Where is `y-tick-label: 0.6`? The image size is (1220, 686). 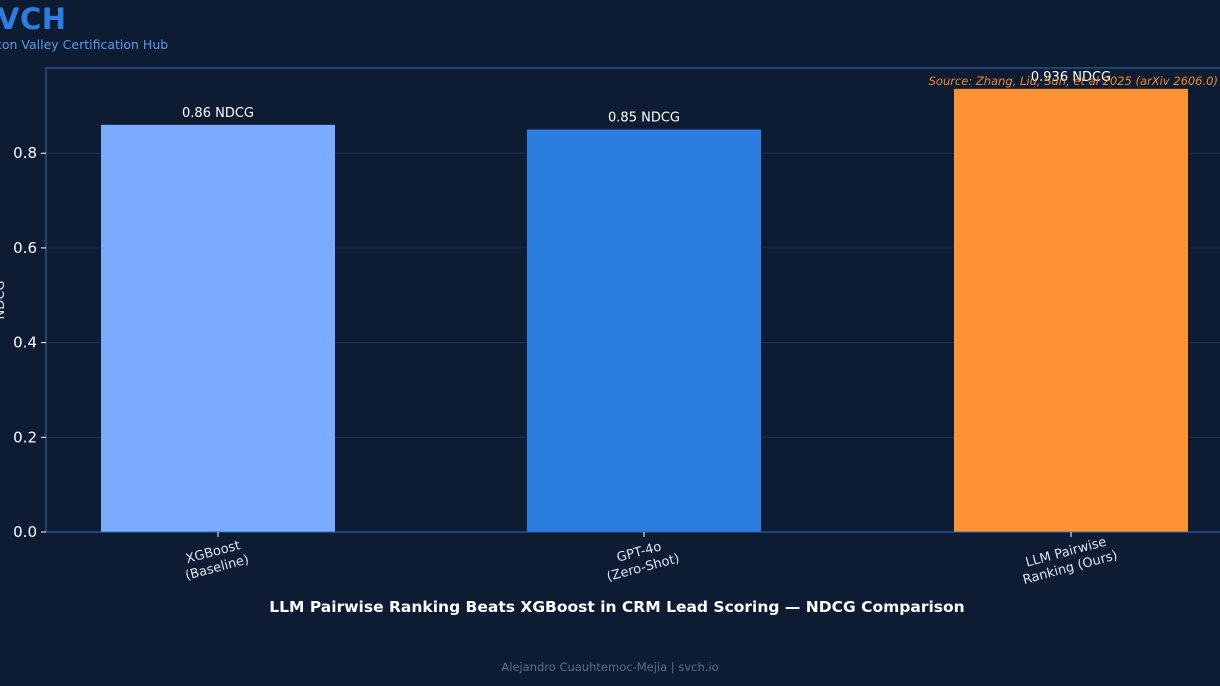 y-tick-label: 0.6 is located at coordinates (25, 248).